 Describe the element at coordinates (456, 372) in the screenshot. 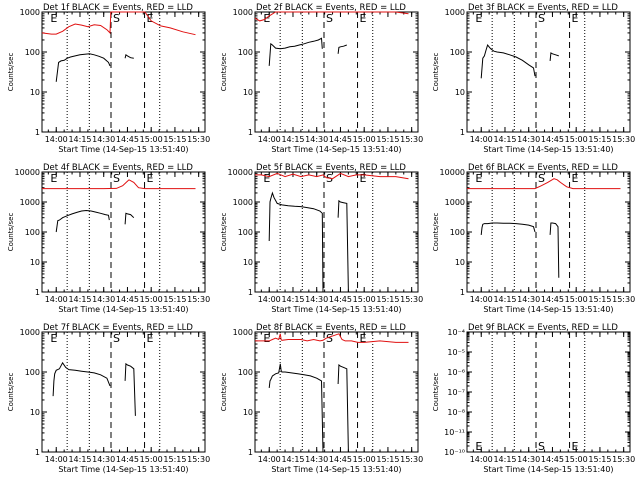

I see `y-tick-label: 10⁻⁶` at that location.